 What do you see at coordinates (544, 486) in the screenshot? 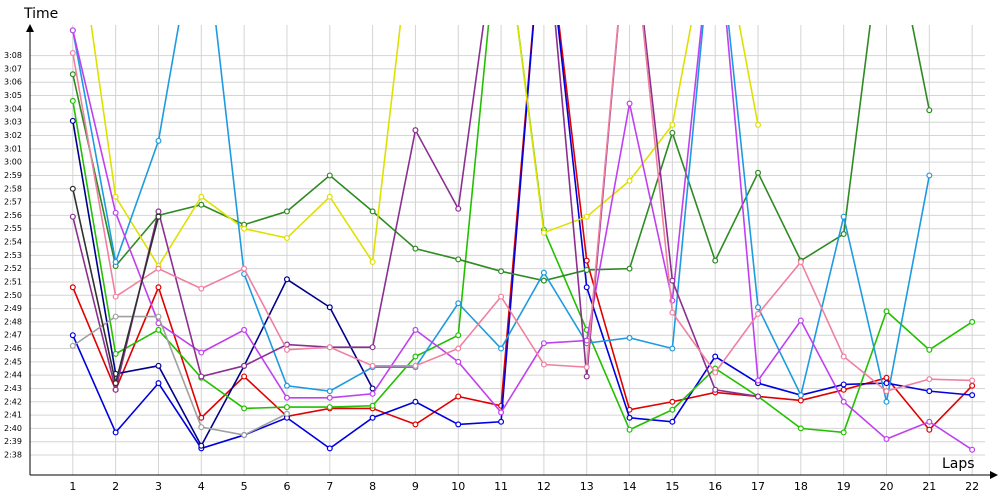
I see `x-tick-label: 12` at bounding box center [544, 486].